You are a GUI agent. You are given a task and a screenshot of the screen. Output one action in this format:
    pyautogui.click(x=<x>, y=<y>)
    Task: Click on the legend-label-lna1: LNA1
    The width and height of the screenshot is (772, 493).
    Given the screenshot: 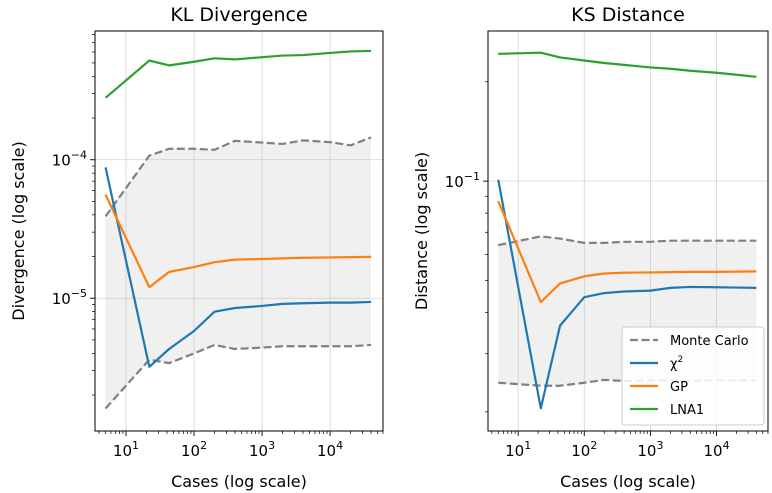 What is the action you would take?
    pyautogui.click(x=687, y=410)
    